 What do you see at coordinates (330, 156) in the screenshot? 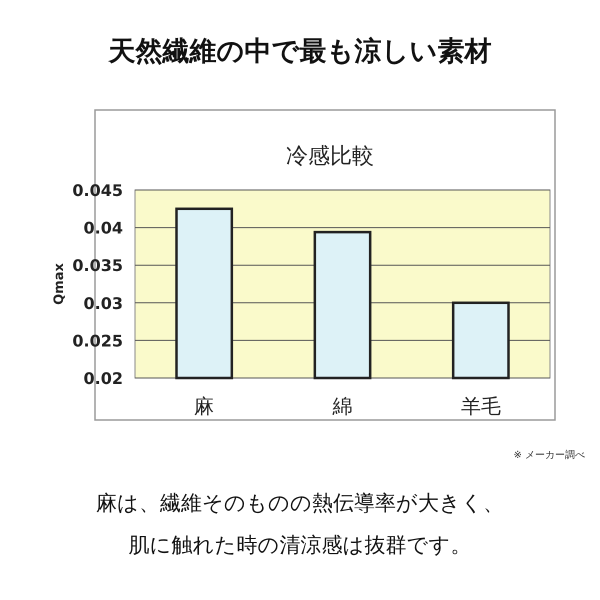
I see `chart-subtitle: 冷感比較` at bounding box center [330, 156].